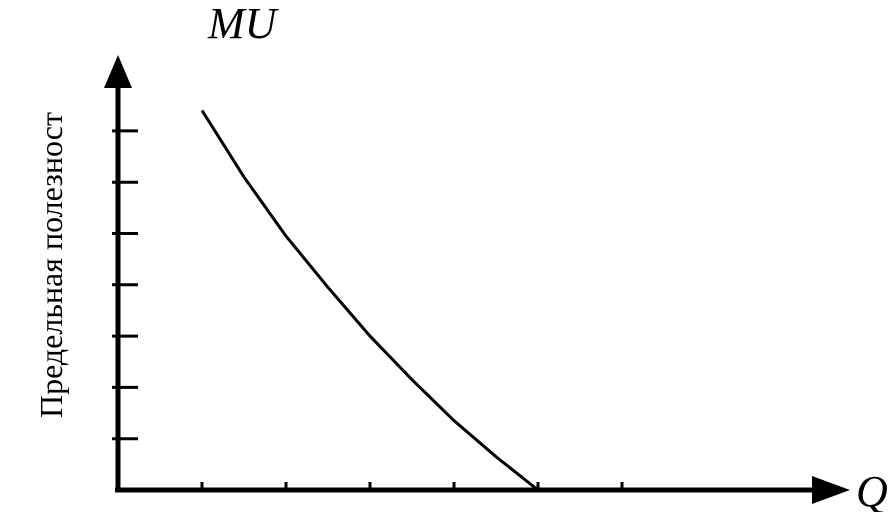  I want to click on x-axis-symbol: Q, so click(872, 489).